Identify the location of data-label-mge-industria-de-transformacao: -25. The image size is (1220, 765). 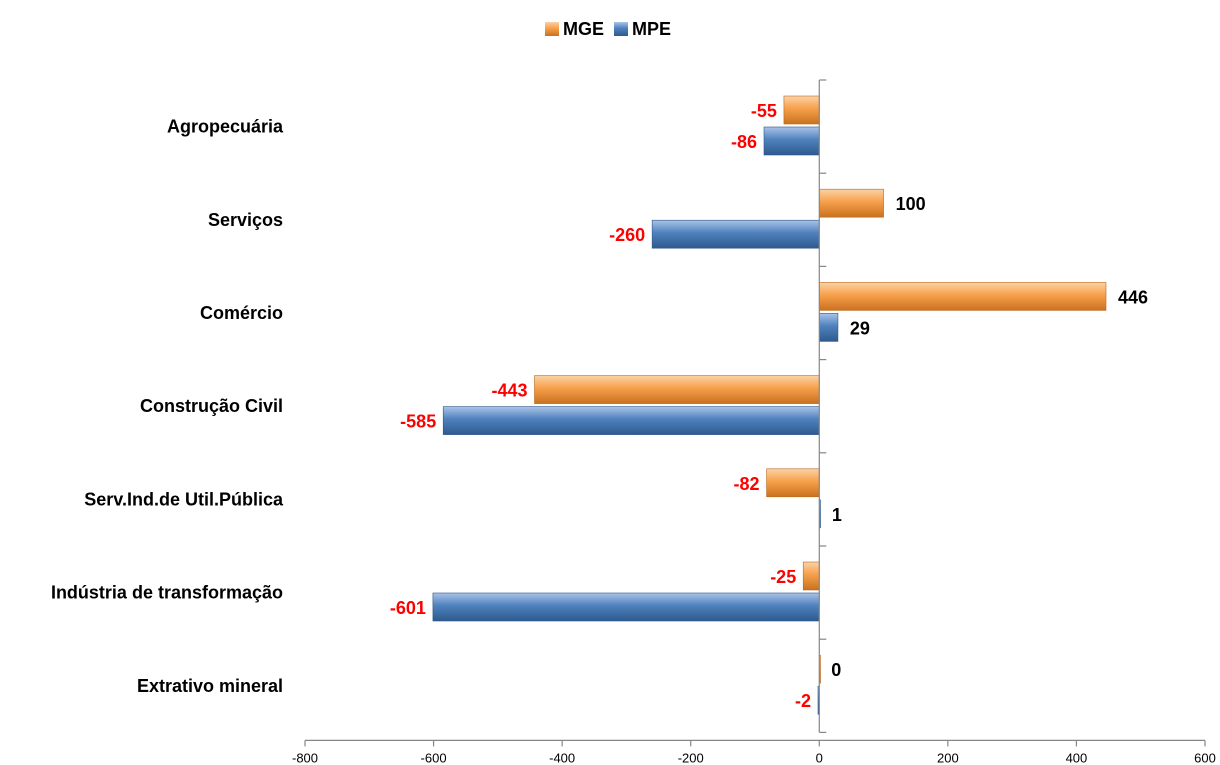
(783, 577).